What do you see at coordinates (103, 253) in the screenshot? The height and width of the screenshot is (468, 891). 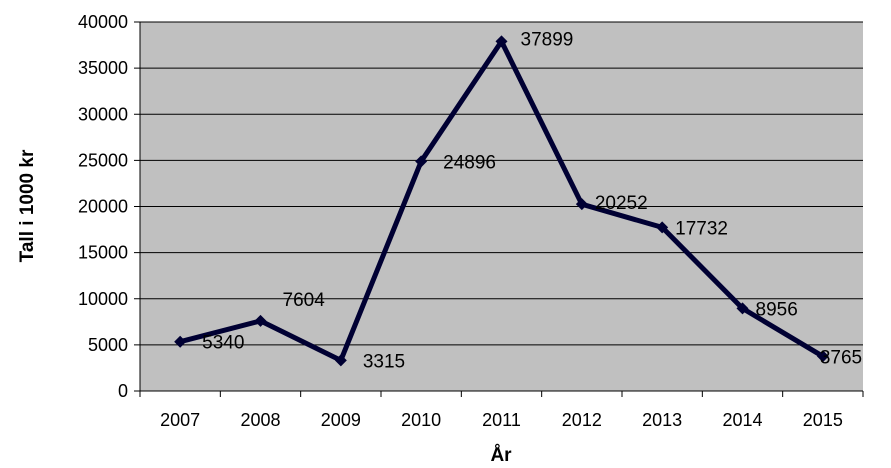 I see `y-tick-label: 15000` at bounding box center [103, 253].